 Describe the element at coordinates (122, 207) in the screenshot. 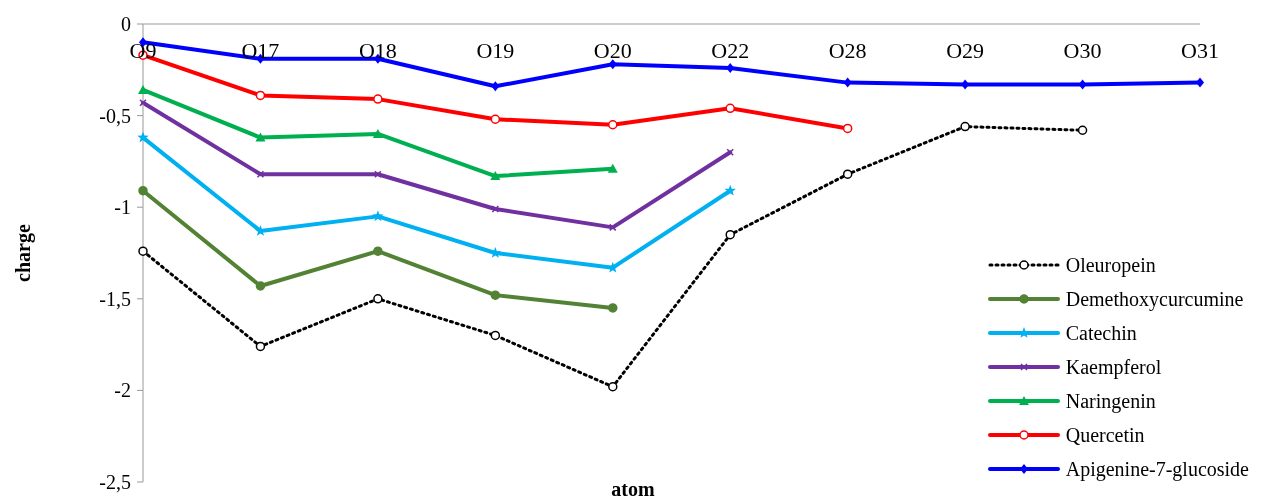

I see `y-tick-label: -1` at that location.